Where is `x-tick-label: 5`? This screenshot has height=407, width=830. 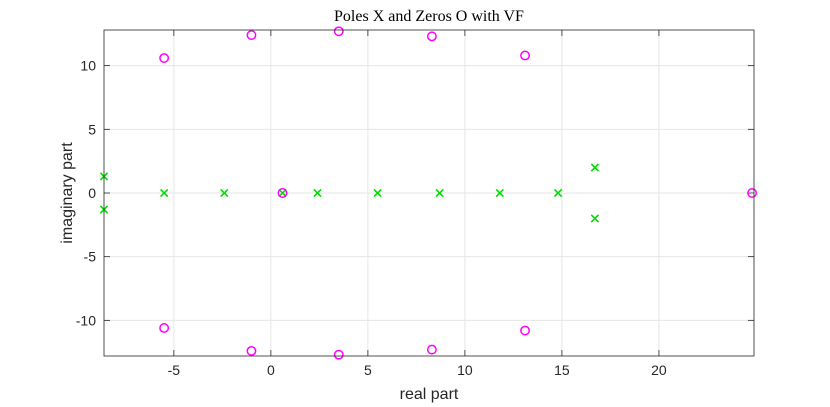
x-tick-label: 5 is located at coordinates (368, 370).